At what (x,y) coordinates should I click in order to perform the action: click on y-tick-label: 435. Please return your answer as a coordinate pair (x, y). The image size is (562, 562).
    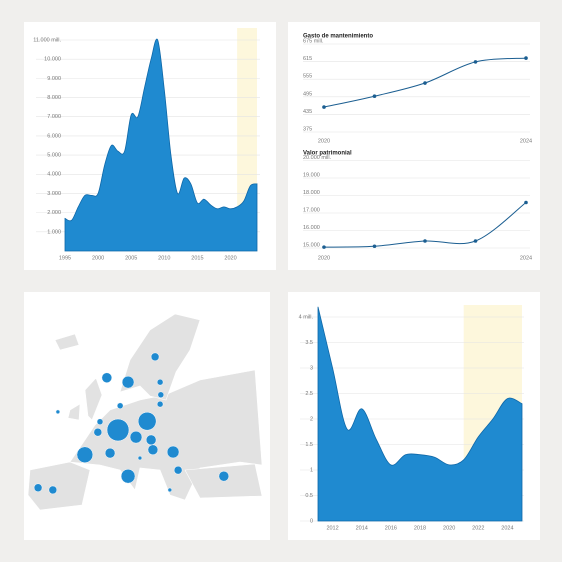
    Looking at the image, I should click on (307, 112).